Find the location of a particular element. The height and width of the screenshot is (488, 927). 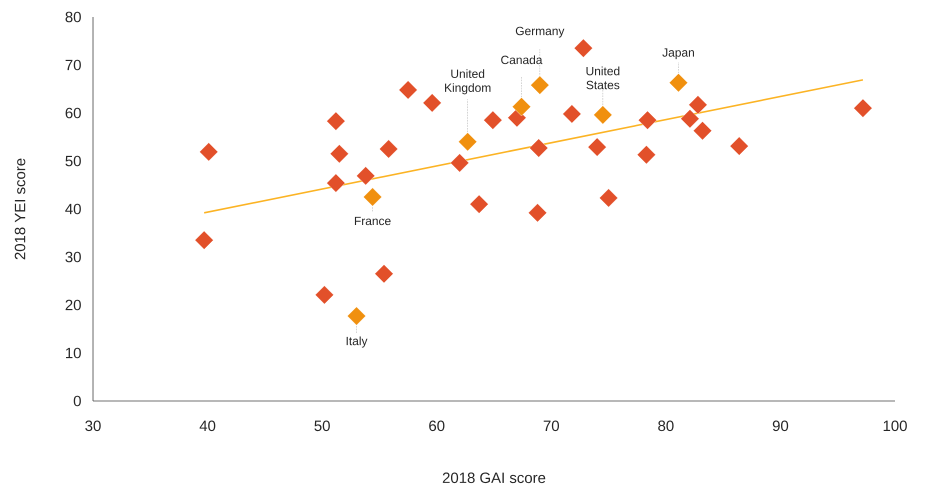

y-tick-label: 80 is located at coordinates (73, 17).